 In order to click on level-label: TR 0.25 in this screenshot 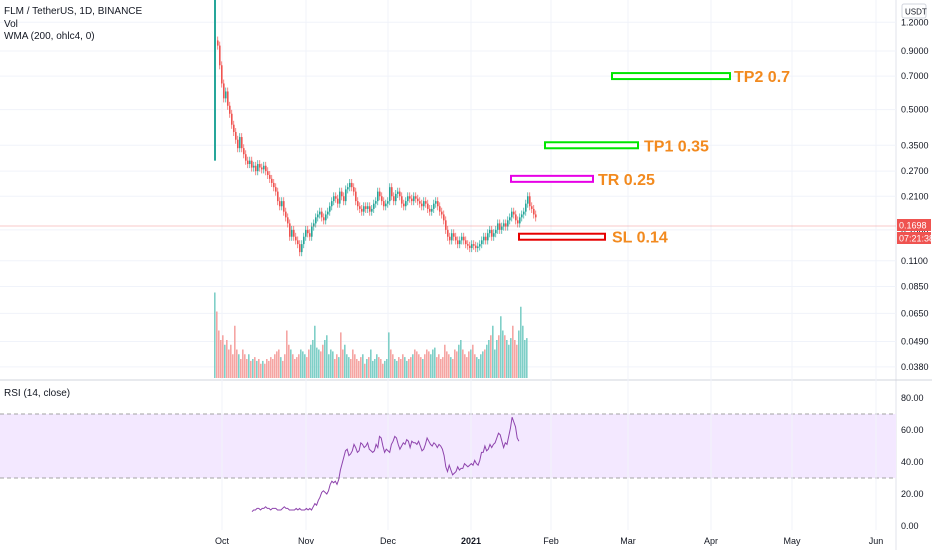, I will do `click(626, 180)`.